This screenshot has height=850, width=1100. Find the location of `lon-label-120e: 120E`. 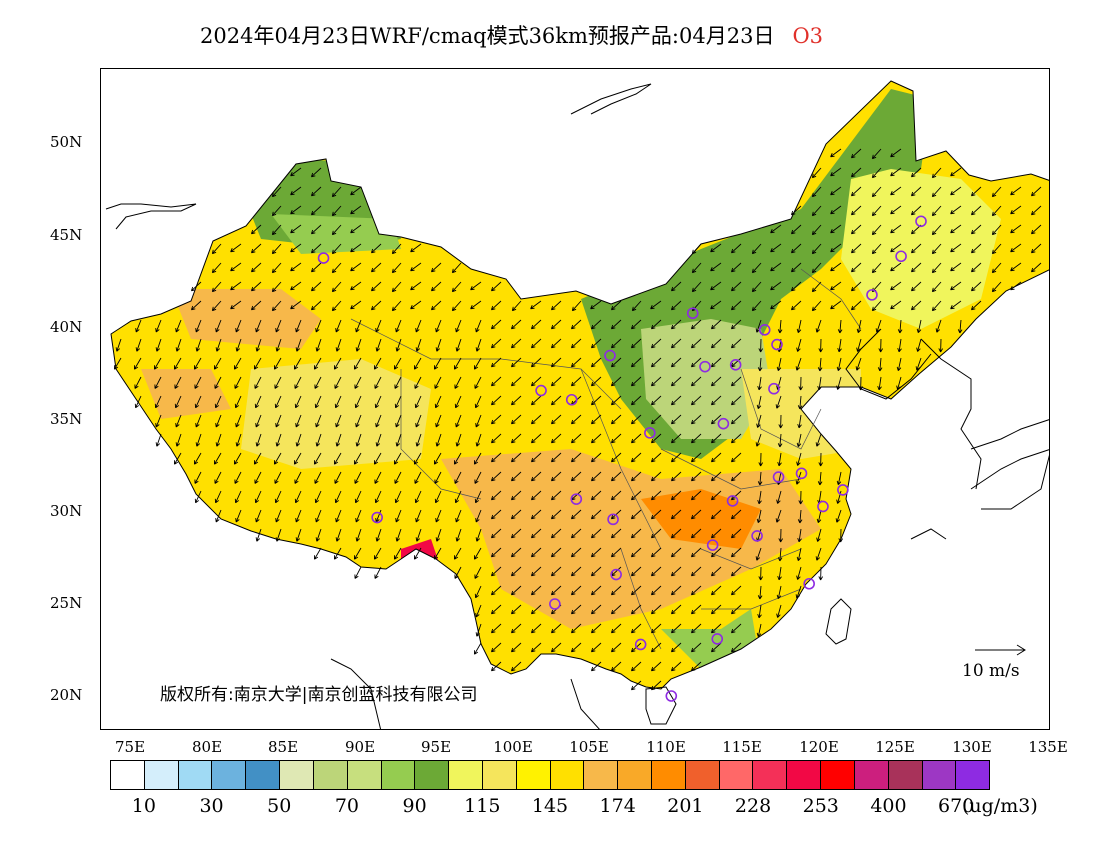

lon-label-120e: 120E is located at coordinates (819, 747).